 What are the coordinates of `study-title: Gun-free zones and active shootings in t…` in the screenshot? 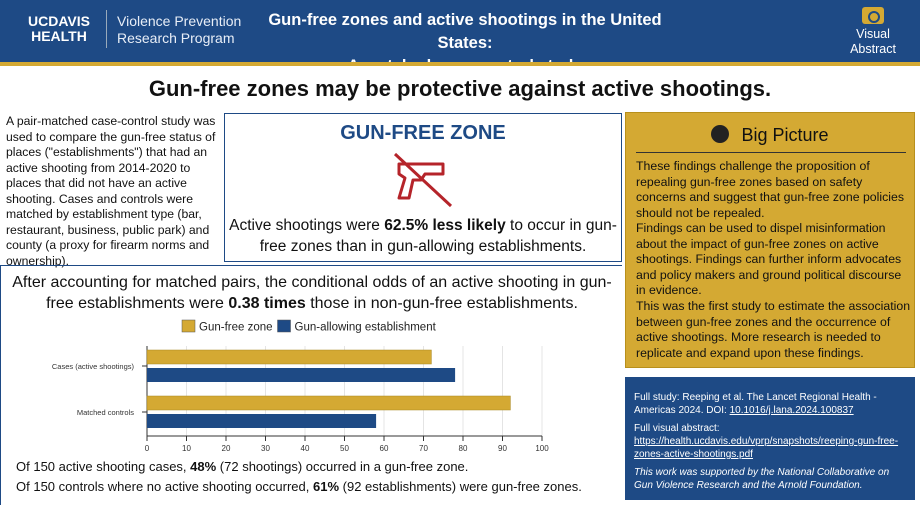 It's located at (465, 43).